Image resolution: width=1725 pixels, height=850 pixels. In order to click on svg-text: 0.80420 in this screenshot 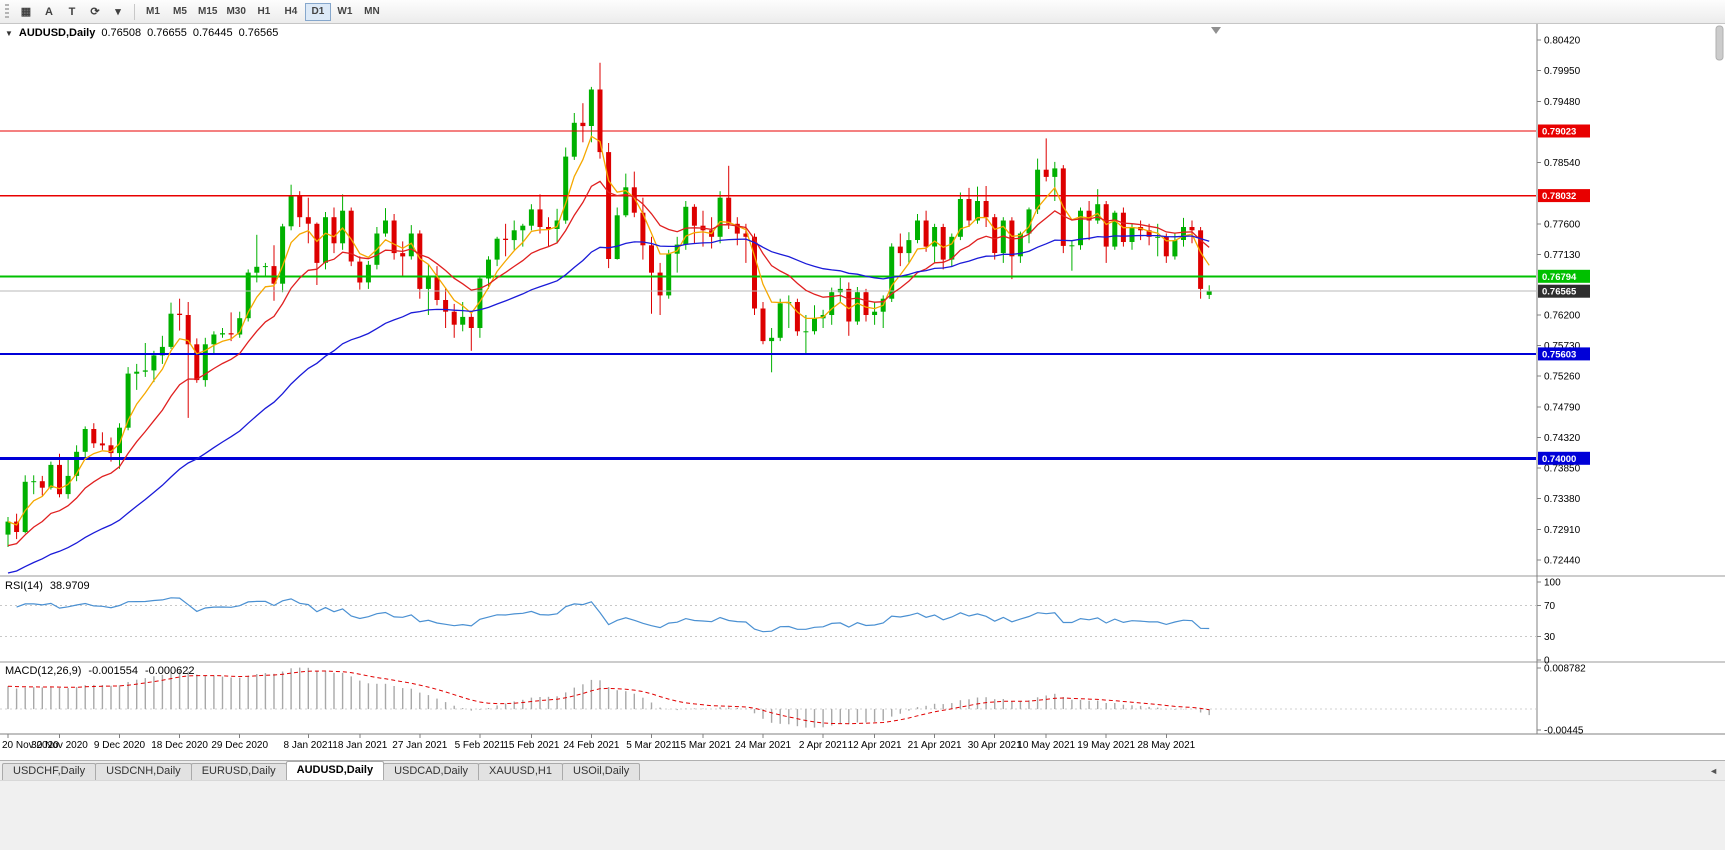, I will do `click(1562, 41)`.